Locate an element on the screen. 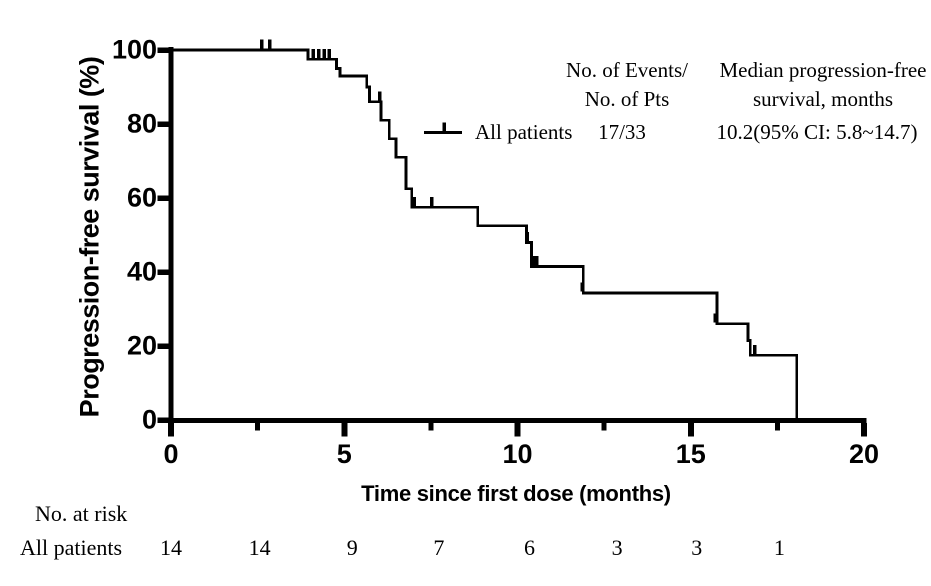  y-tick-label: 40 is located at coordinates (141, 271).